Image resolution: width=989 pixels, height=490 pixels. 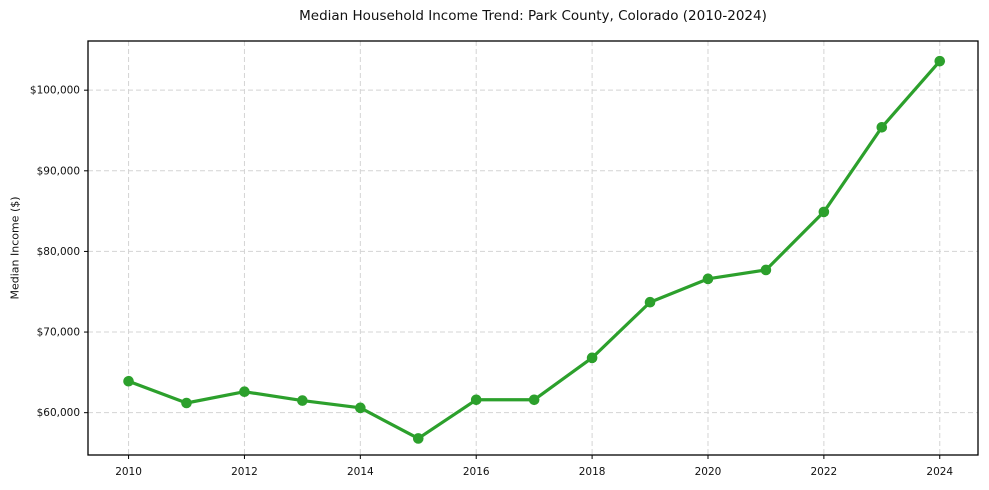 I want to click on y-tick-label: $70,000, so click(x=58, y=333).